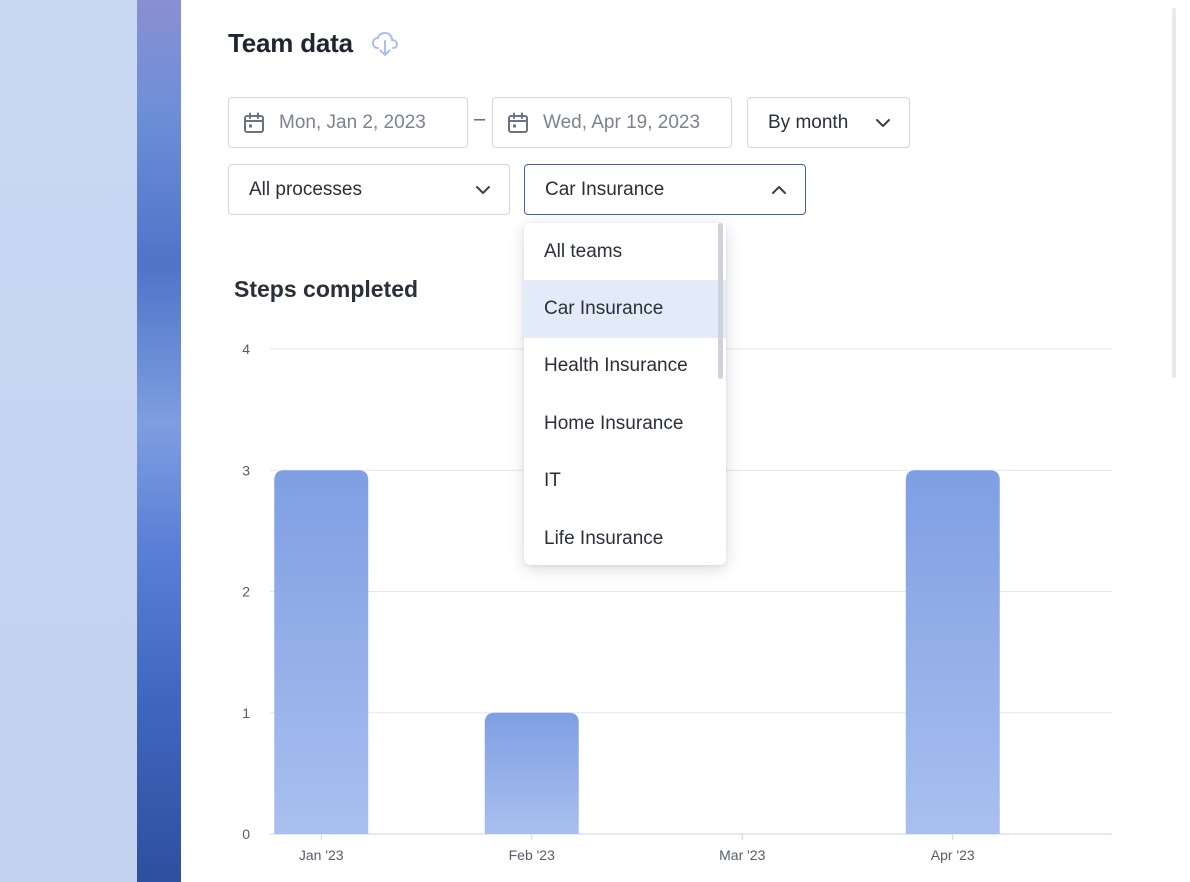  Describe the element at coordinates (622, 122) in the screenshot. I see `end-date-value: Wed, Apr 19, 2023` at that location.